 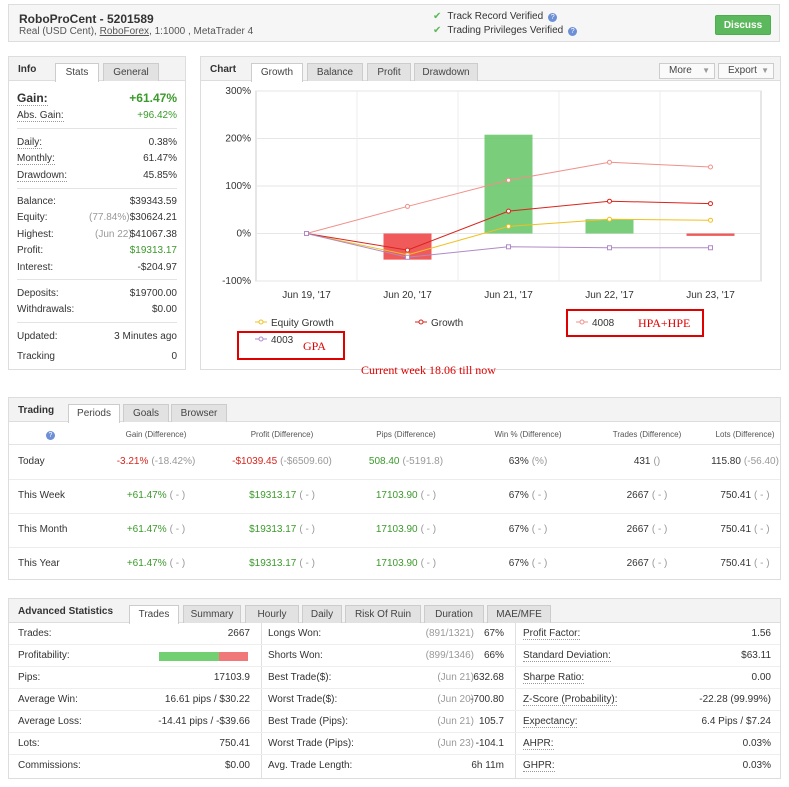 I want to click on more-dropdown: More ▼, so click(x=687, y=71).